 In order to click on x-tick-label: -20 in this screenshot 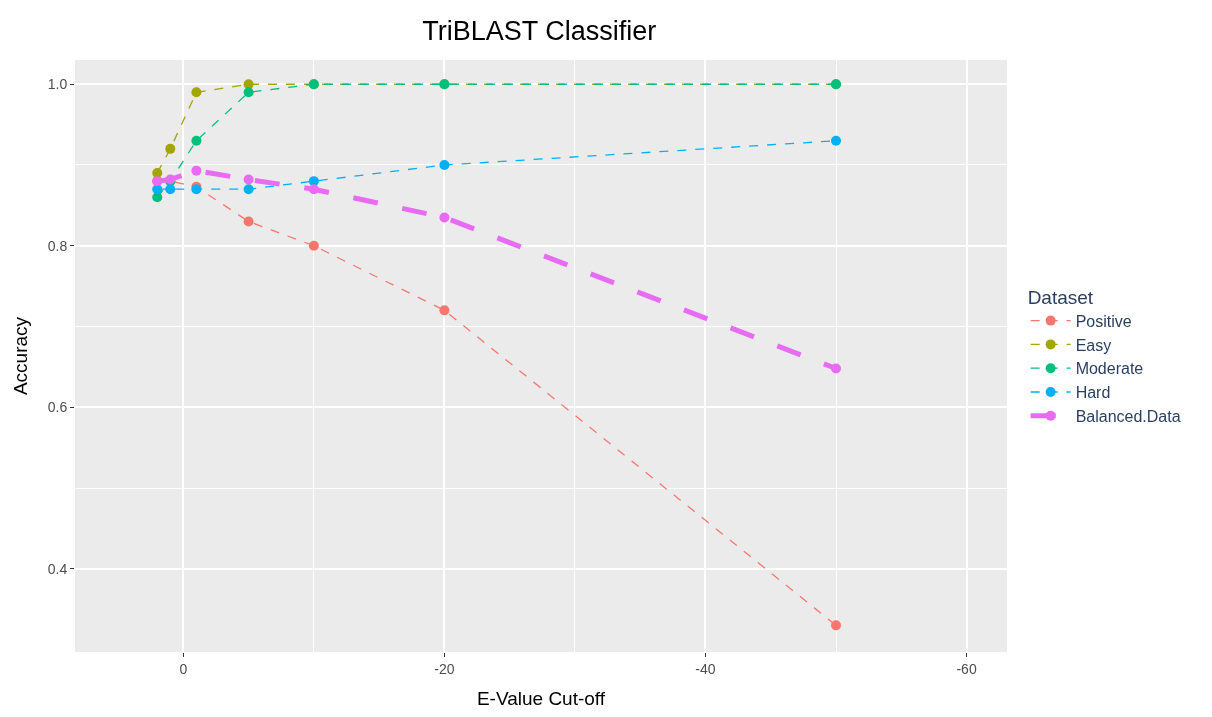, I will do `click(444, 668)`.